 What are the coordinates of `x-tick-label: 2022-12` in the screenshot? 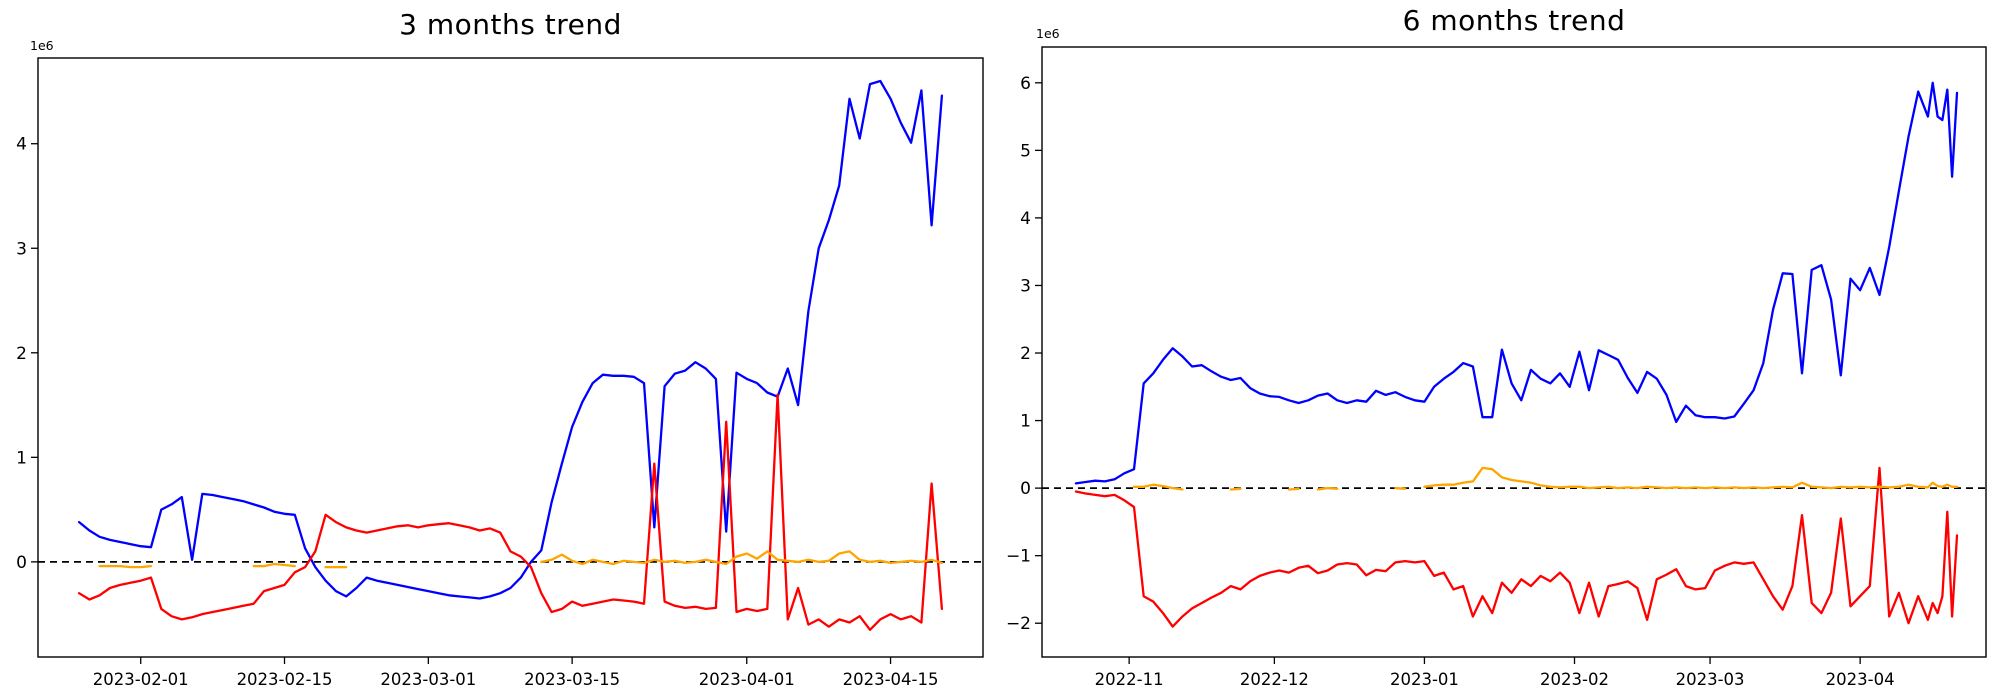 It's located at (1274, 679).